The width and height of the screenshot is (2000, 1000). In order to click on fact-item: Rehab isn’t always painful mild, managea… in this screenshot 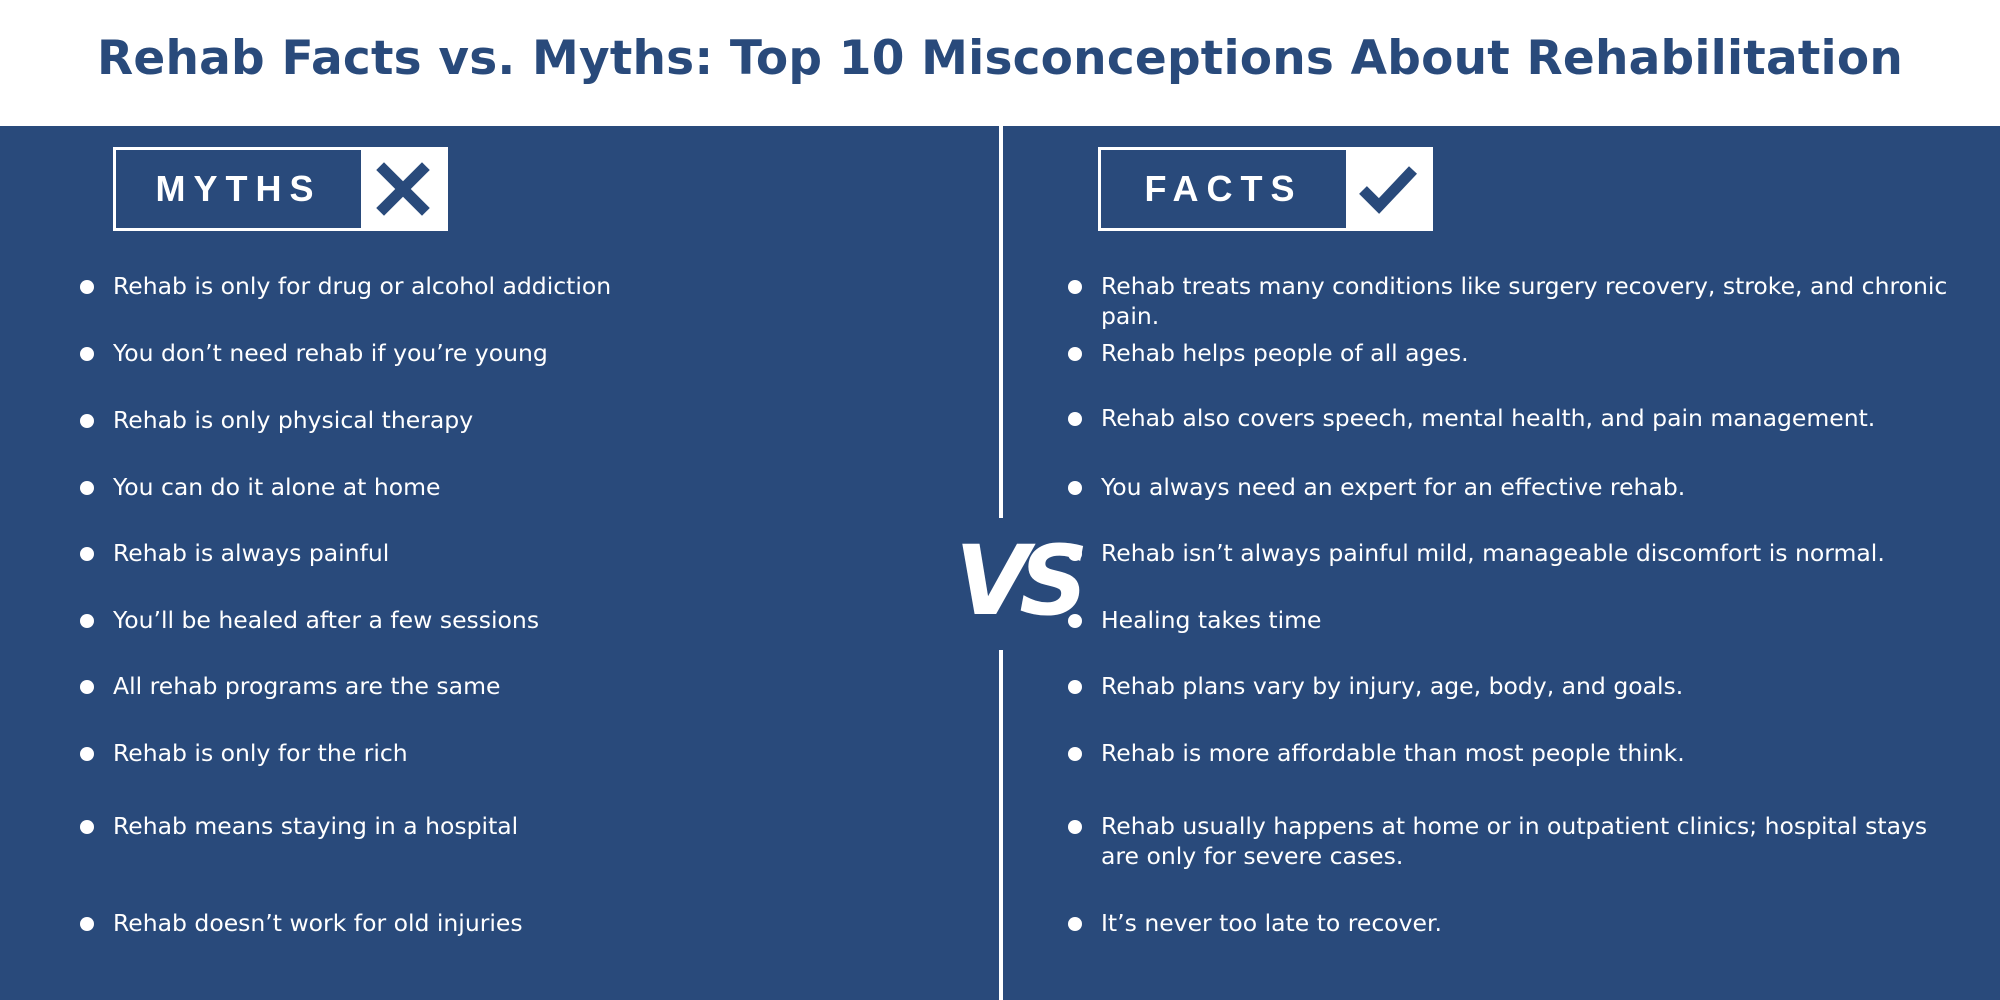, I will do `click(1514, 553)`.